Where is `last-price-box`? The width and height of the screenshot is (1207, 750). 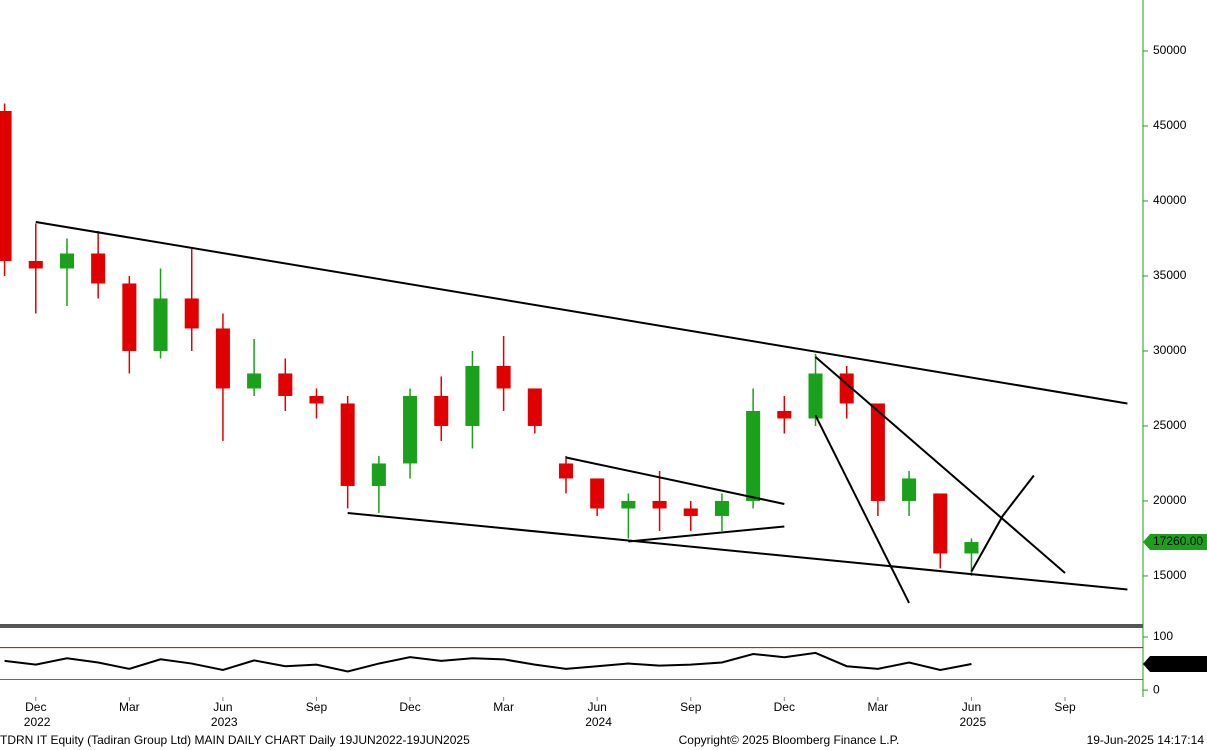
last-price-box is located at coordinates (1175, 542).